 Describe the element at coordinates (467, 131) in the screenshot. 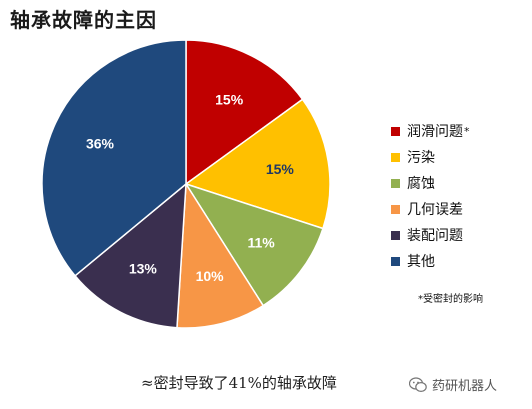

I see `legend-footnote-marker: *` at that location.